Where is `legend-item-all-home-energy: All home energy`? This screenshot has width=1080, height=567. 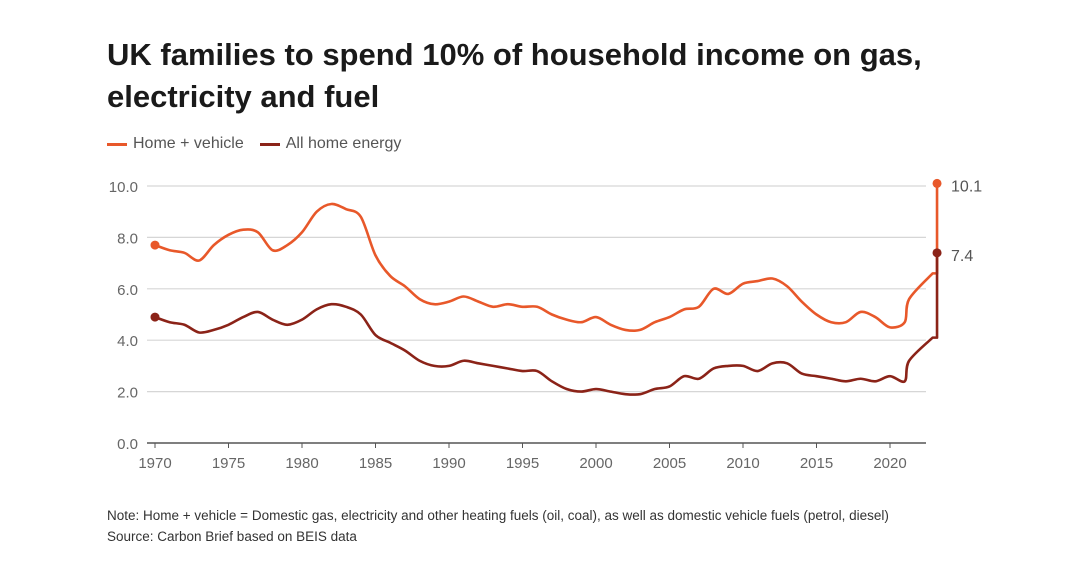 legend-item-all-home-energy: All home energy is located at coordinates (330, 144).